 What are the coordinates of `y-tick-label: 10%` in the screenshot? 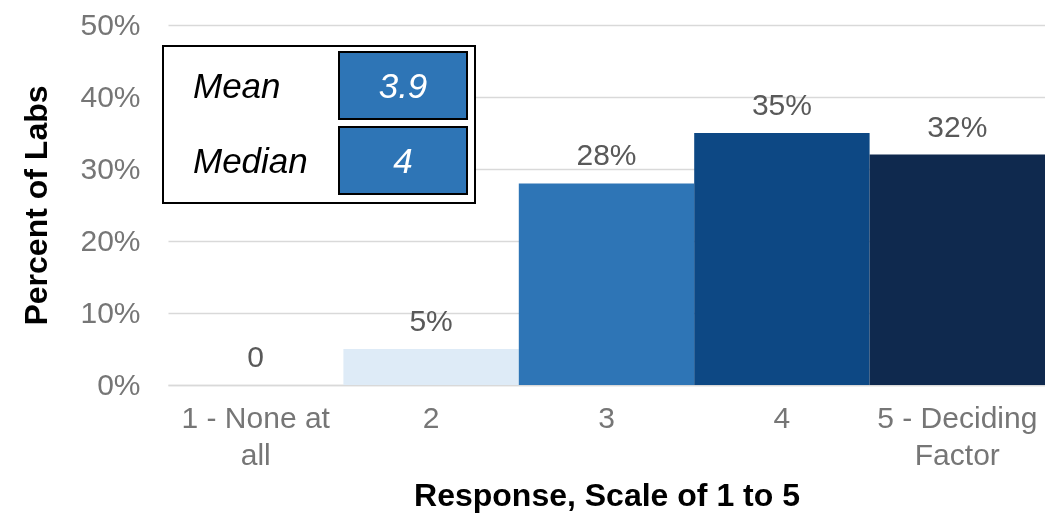 It's located at (110, 312).